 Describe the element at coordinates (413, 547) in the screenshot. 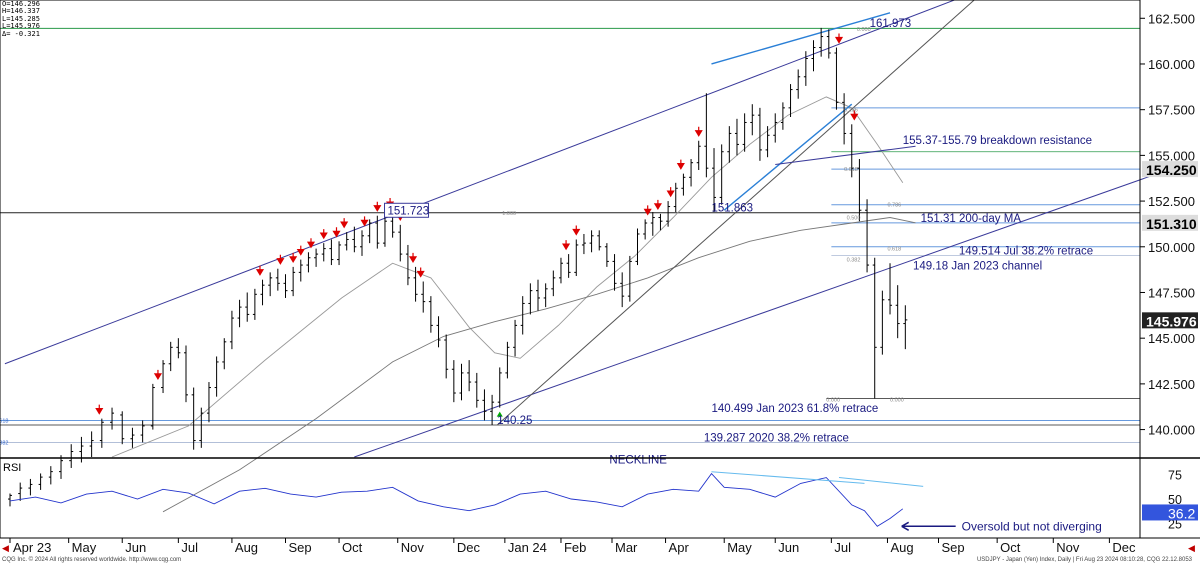

I see `time-label-7: Nov` at that location.